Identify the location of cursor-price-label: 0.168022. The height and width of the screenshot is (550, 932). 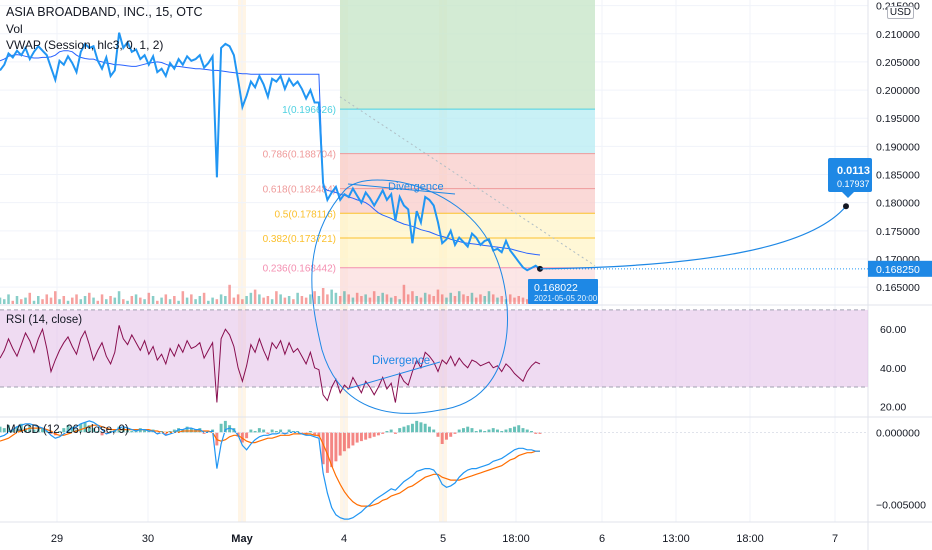
(556, 288).